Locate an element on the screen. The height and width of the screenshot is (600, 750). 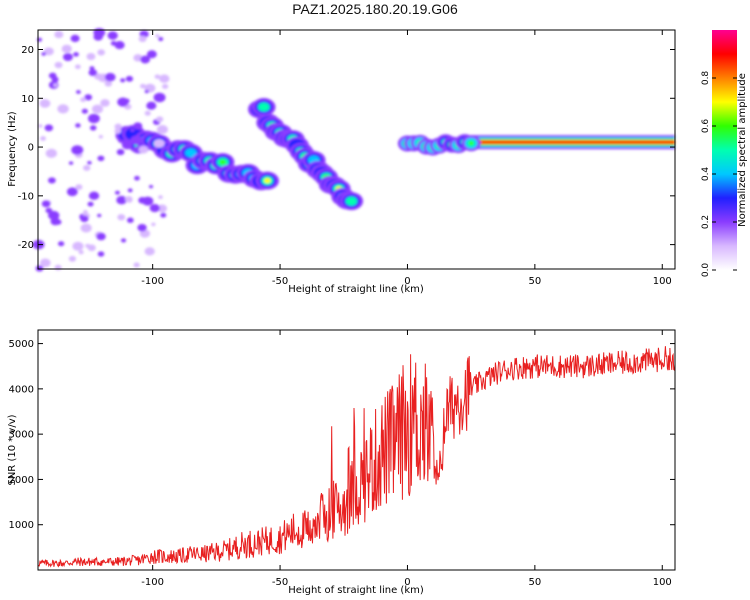
spectrogram-y-tick-label: 10 is located at coordinates (27, 99).